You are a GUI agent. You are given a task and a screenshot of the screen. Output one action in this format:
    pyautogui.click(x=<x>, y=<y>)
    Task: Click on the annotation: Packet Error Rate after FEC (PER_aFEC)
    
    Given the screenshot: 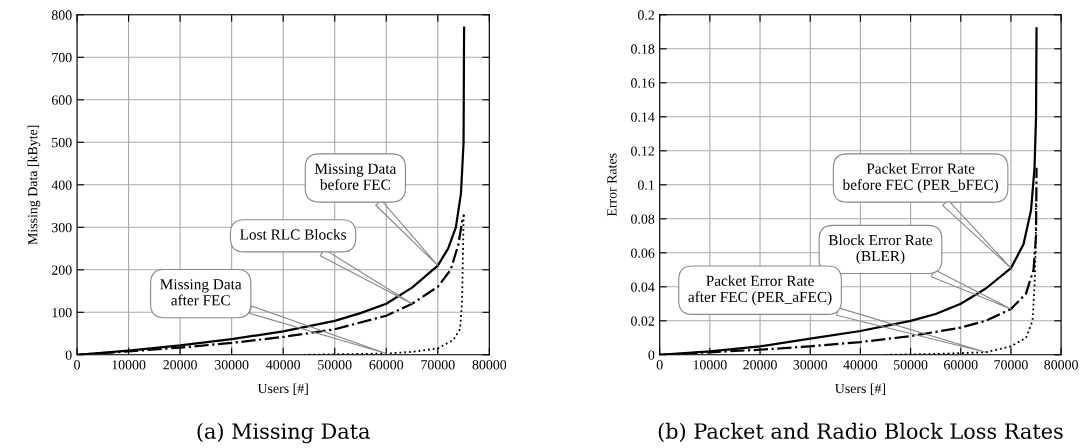 What is the action you would take?
    pyautogui.click(x=760, y=290)
    